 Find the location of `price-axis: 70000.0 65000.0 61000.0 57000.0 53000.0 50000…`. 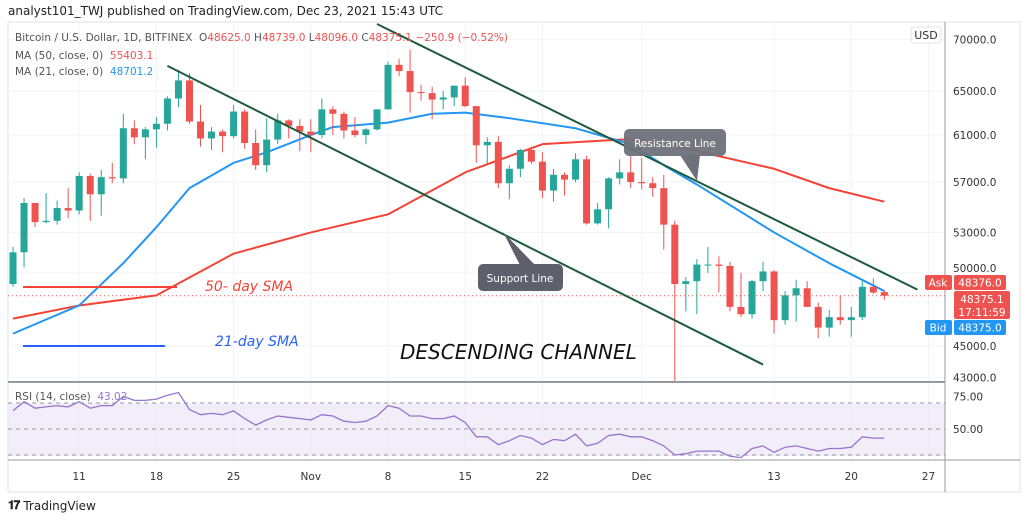

price-axis: 70000.0 65000.0 61000.0 57000.0 53000.0 50000… is located at coordinates (974, 235).